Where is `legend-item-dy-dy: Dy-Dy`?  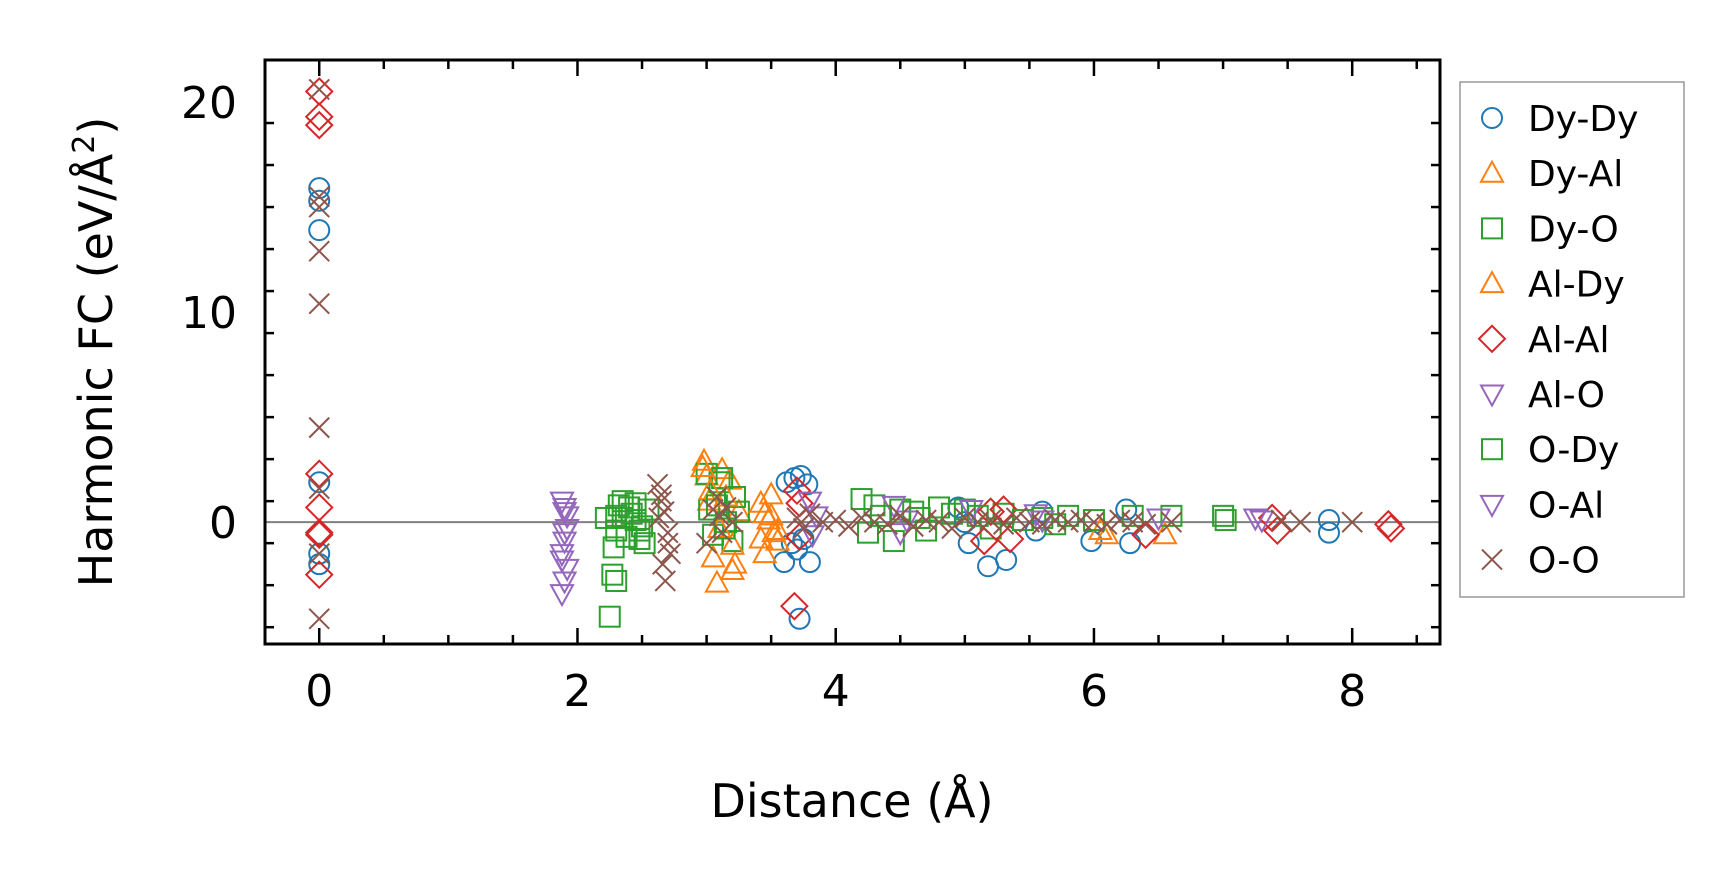 legend-item-dy-dy: Dy-Dy is located at coordinates (1559, 119).